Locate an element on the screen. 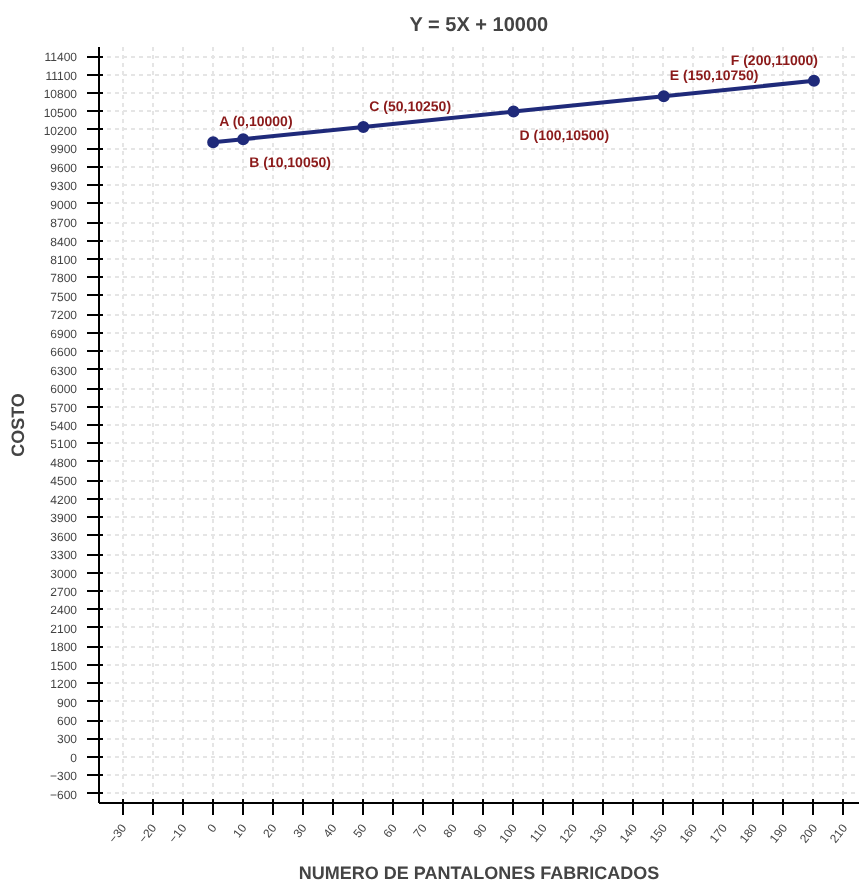 This screenshot has height=888, width=868. chart-title: Y = 5X + 10000 is located at coordinates (479, 26).